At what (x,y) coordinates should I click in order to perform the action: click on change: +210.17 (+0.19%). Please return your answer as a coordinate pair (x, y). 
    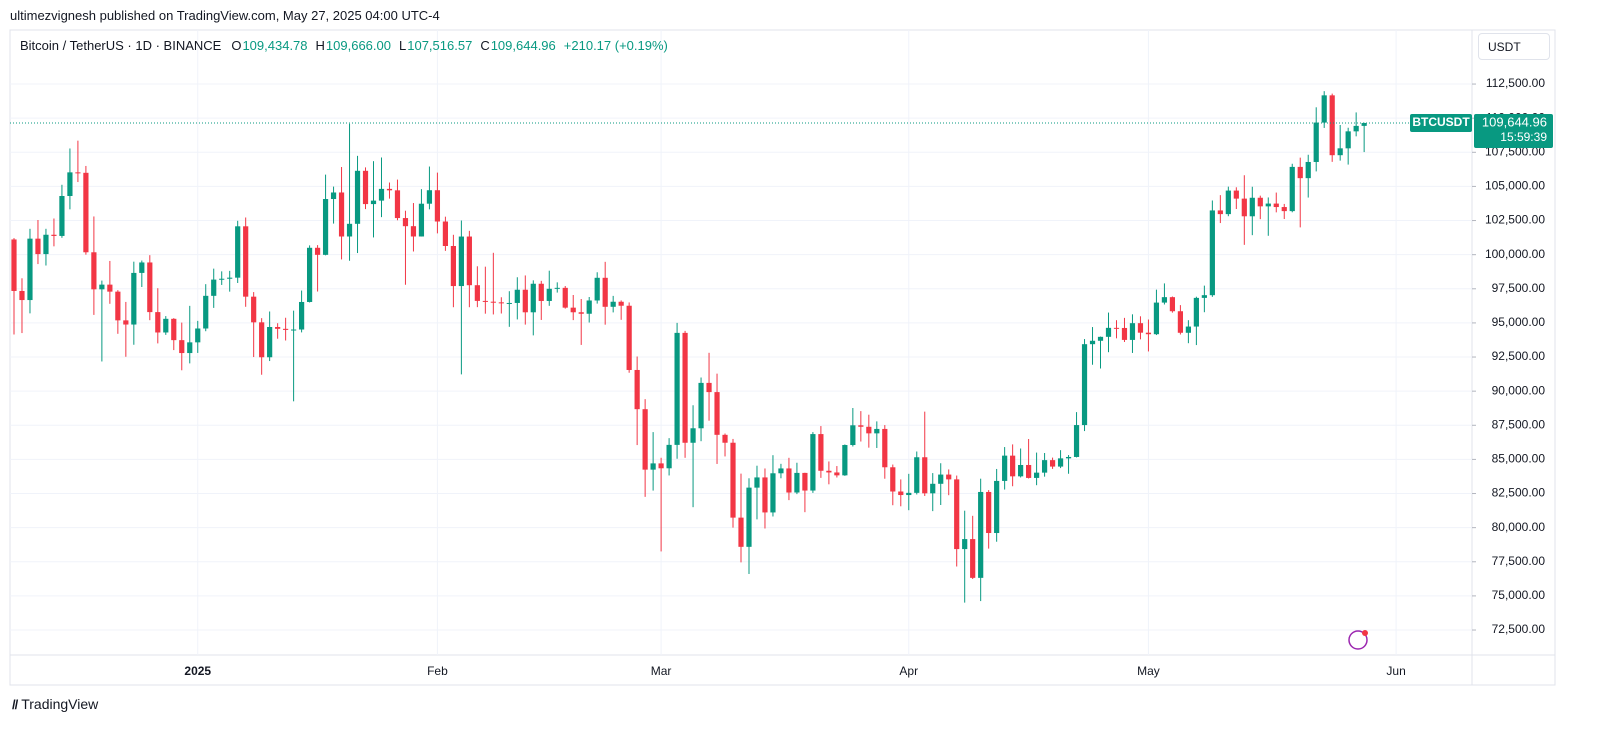
    Looking at the image, I should click on (615, 45).